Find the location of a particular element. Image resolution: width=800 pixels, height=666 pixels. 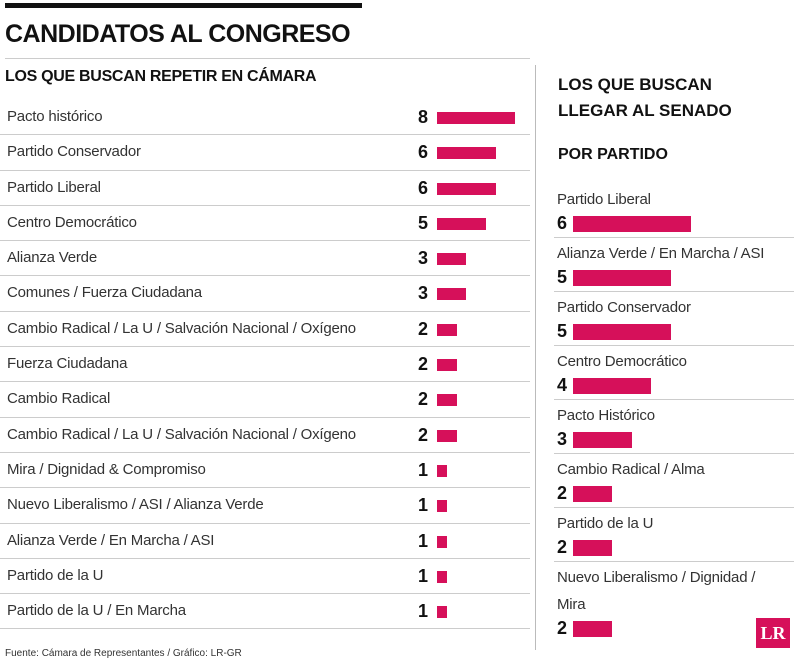

right-chart-subtitle: POR PARTIDO is located at coordinates (613, 154).